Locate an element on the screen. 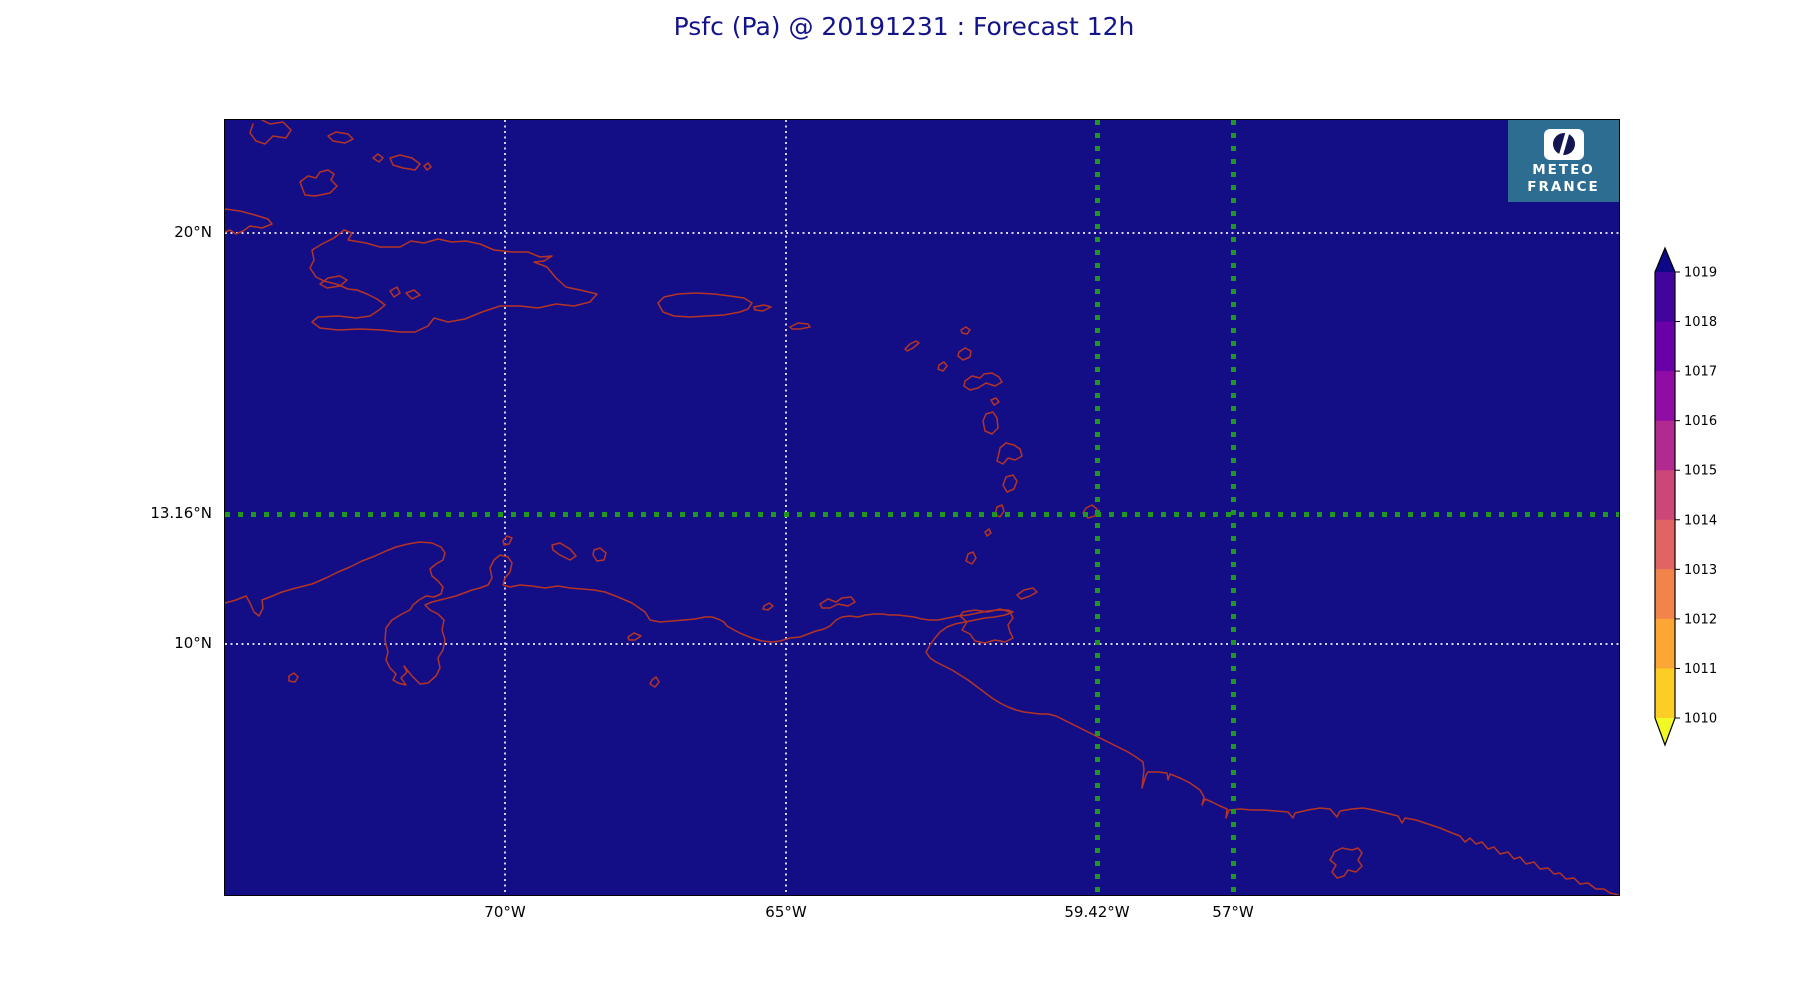  colorbar-tick-label-1: 1018 is located at coordinates (1700, 322).